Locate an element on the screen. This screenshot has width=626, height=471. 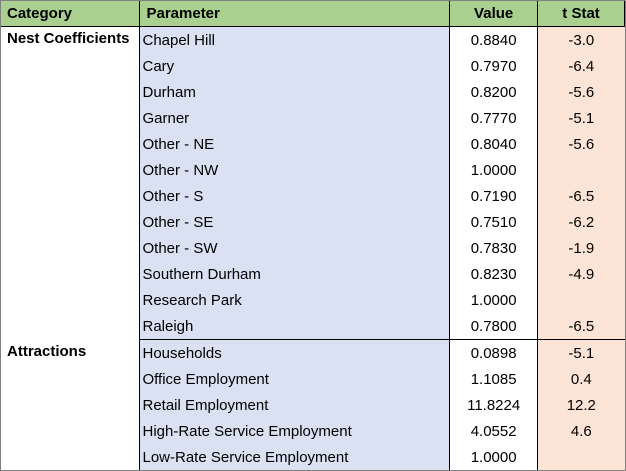
parameter-cell: Other - SW is located at coordinates (295, 248).